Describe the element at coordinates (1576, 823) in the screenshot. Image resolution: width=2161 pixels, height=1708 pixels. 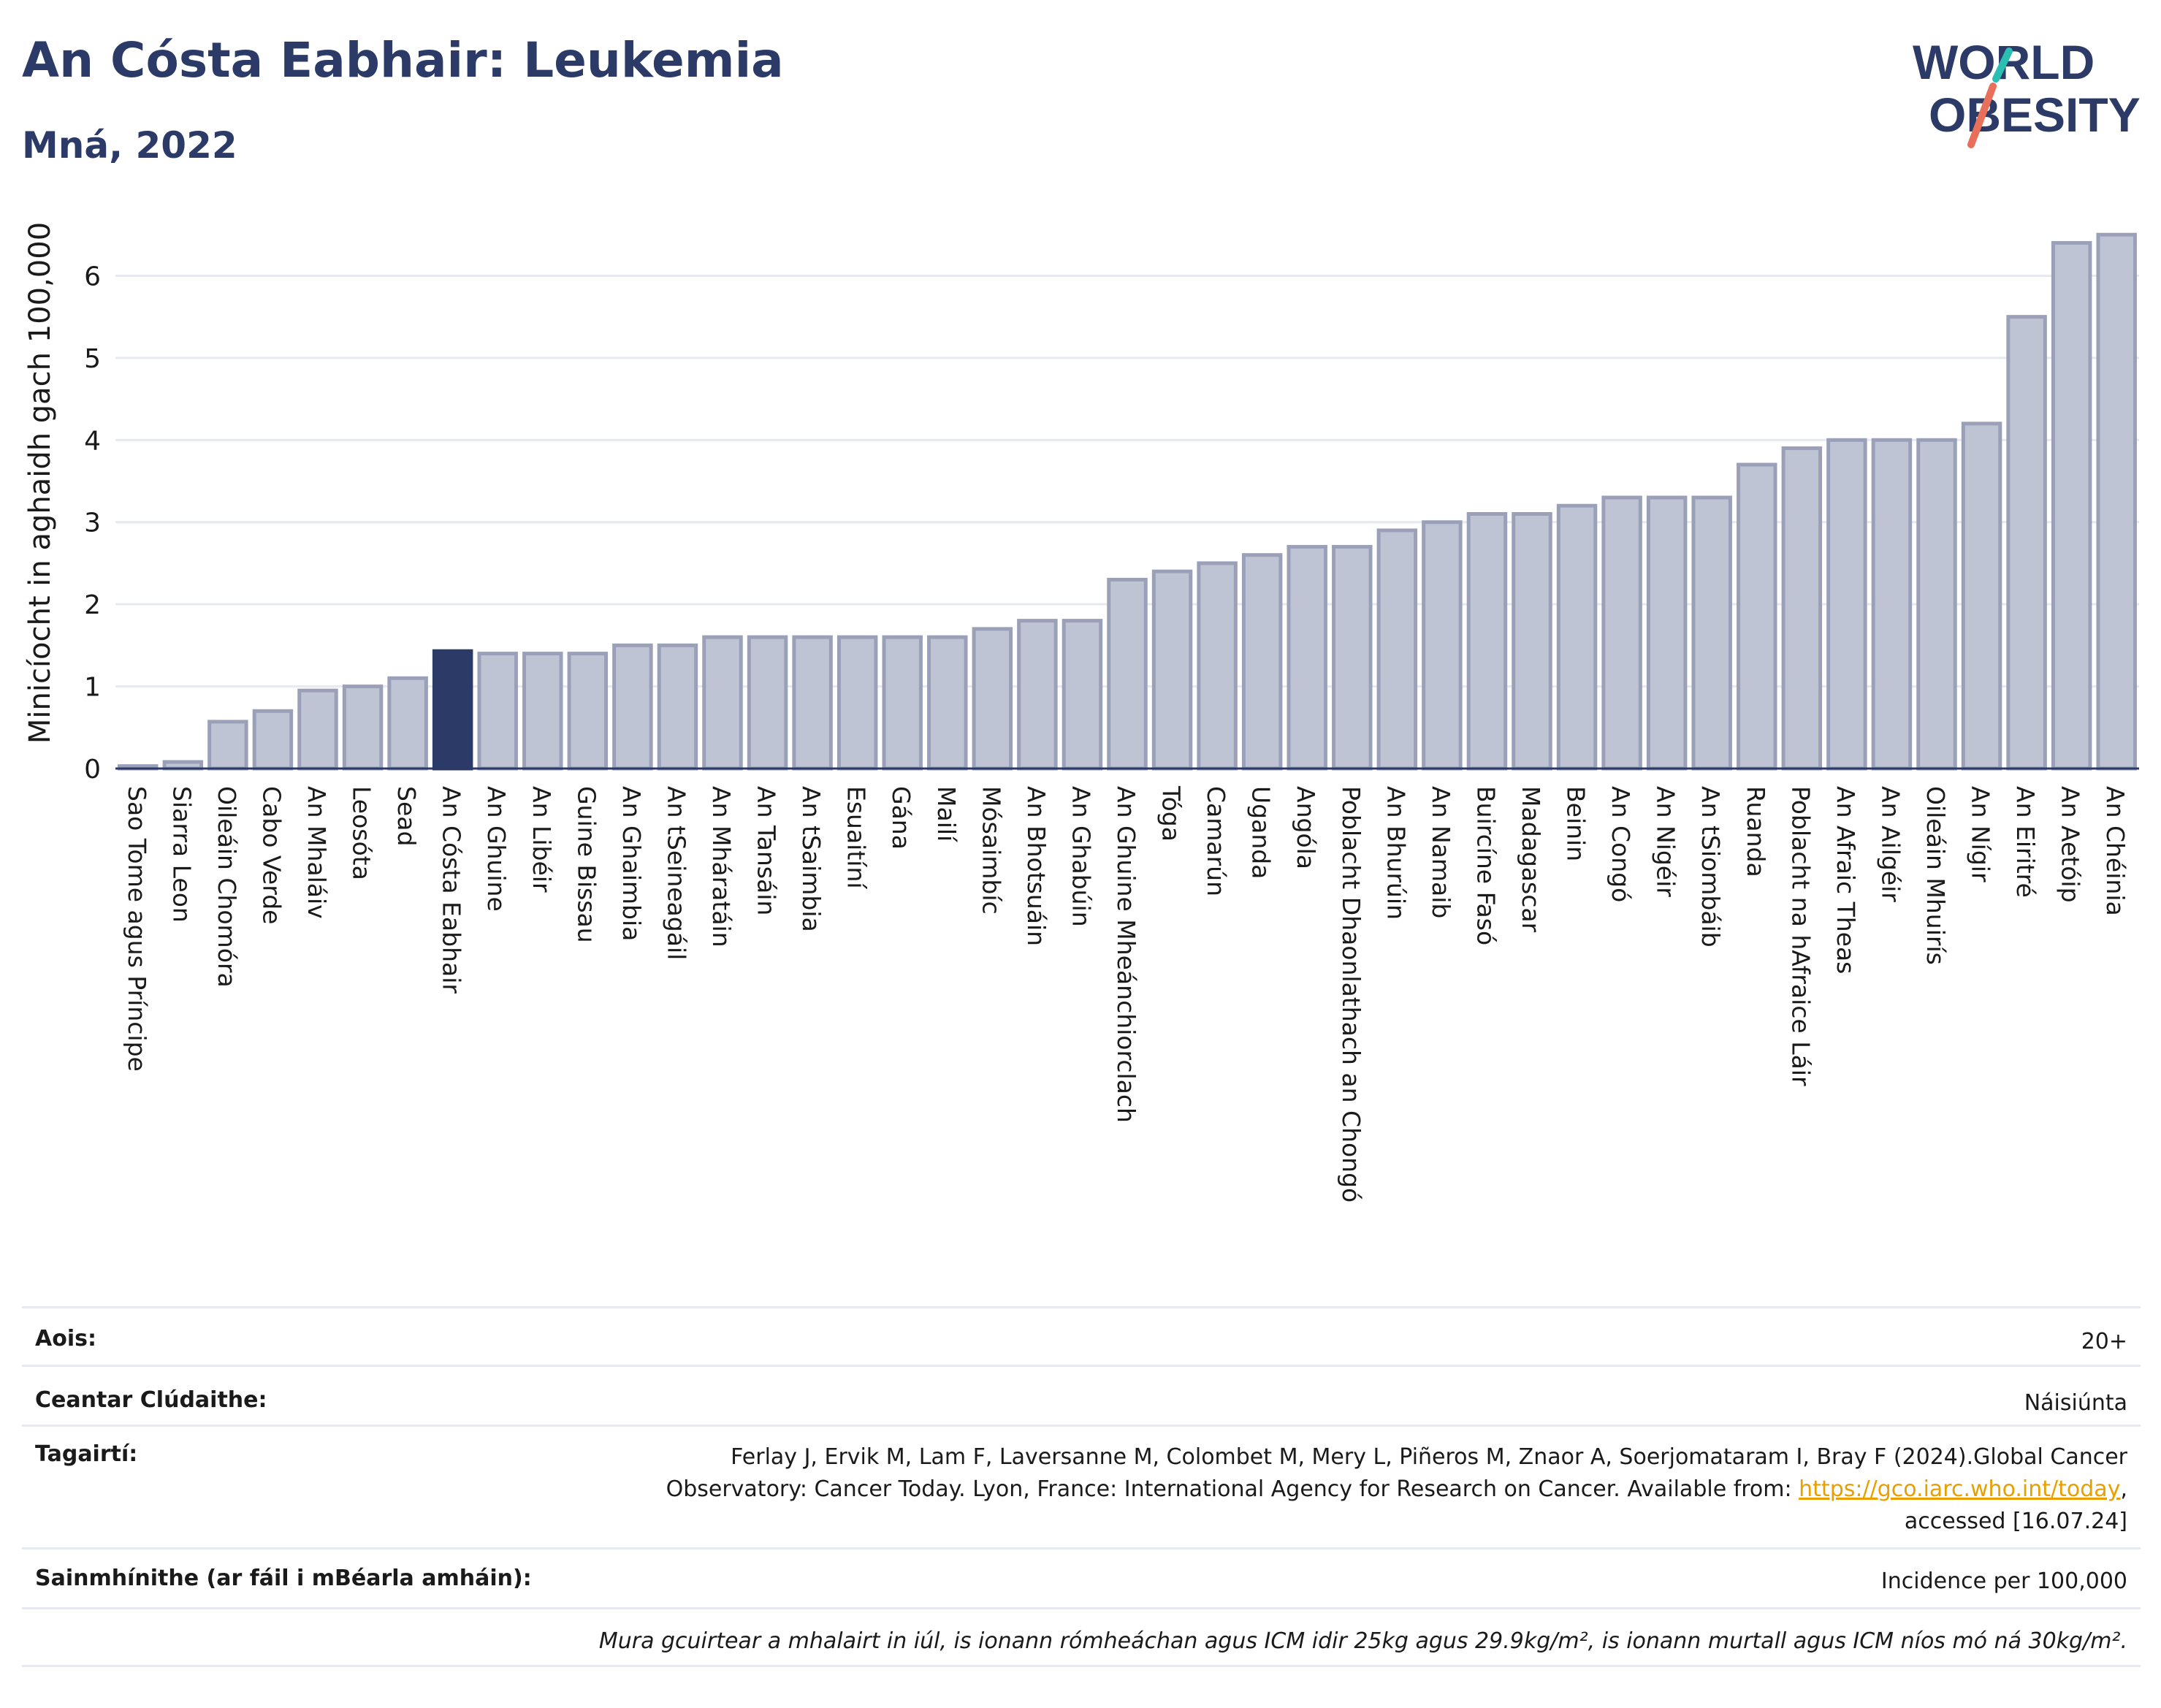
I see `x-tick-label: Beinin` at that location.